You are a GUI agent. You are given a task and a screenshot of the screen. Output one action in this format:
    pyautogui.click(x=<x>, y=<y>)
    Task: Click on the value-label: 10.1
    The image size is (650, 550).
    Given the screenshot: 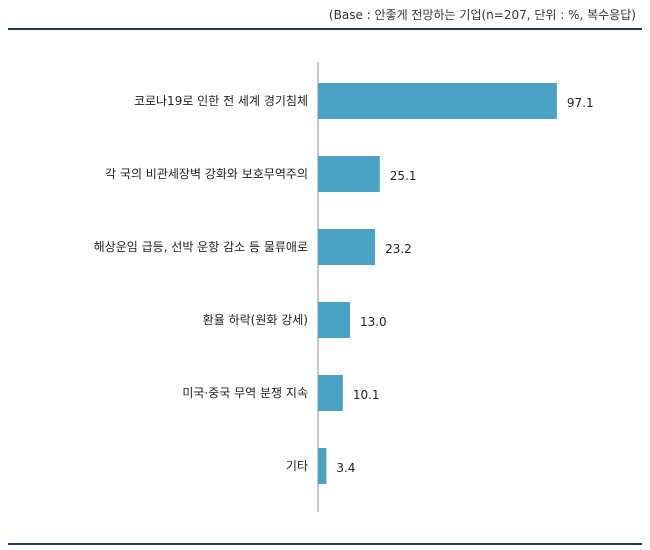 What is the action you would take?
    pyautogui.click(x=366, y=395)
    